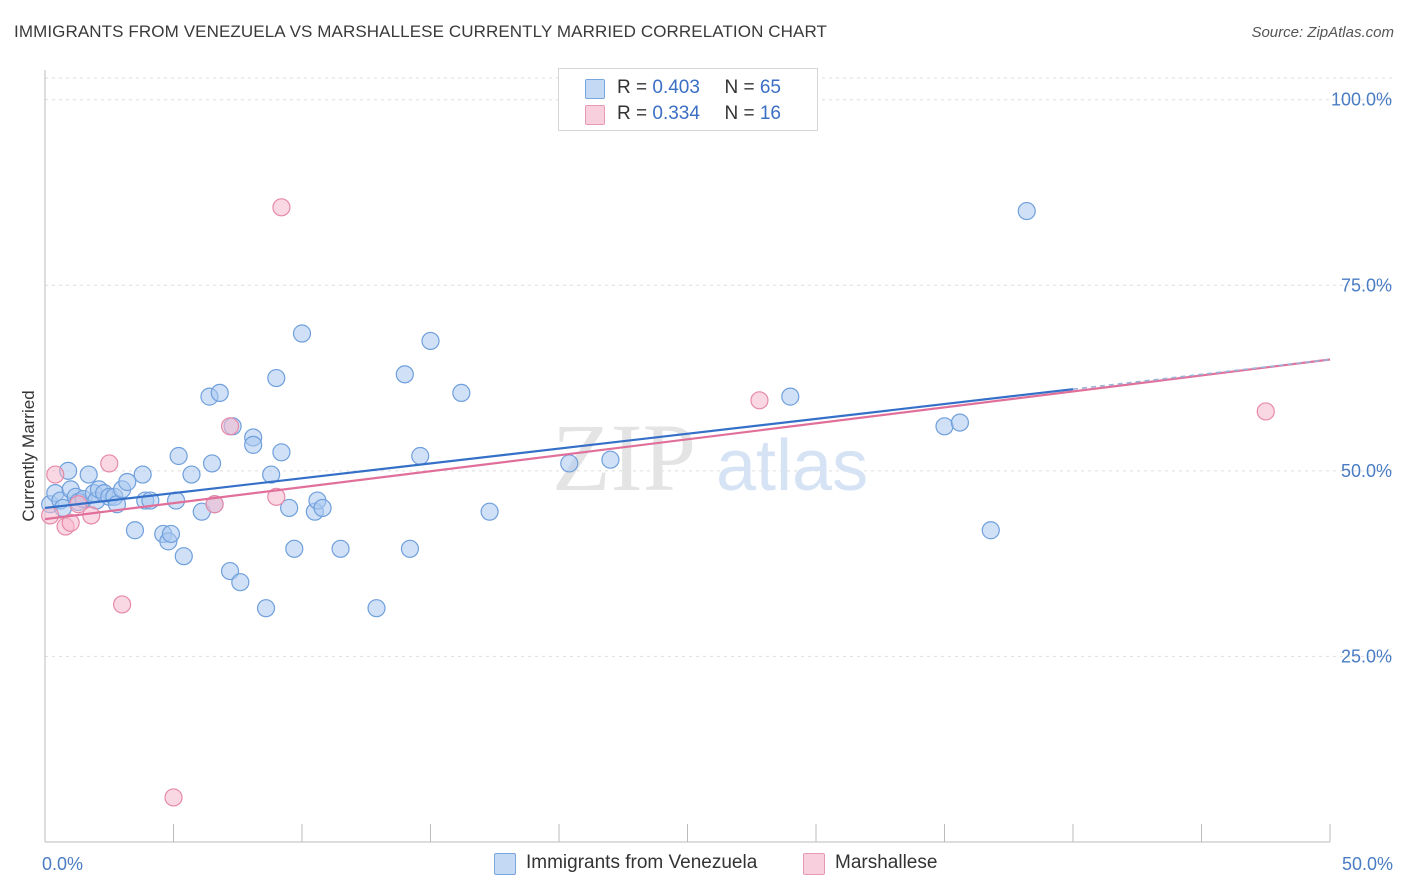 The height and width of the screenshot is (892, 1406). I want to click on stats-legend: R = 0.403 N = 65 R = 0.334 N = 16, so click(688, 99).